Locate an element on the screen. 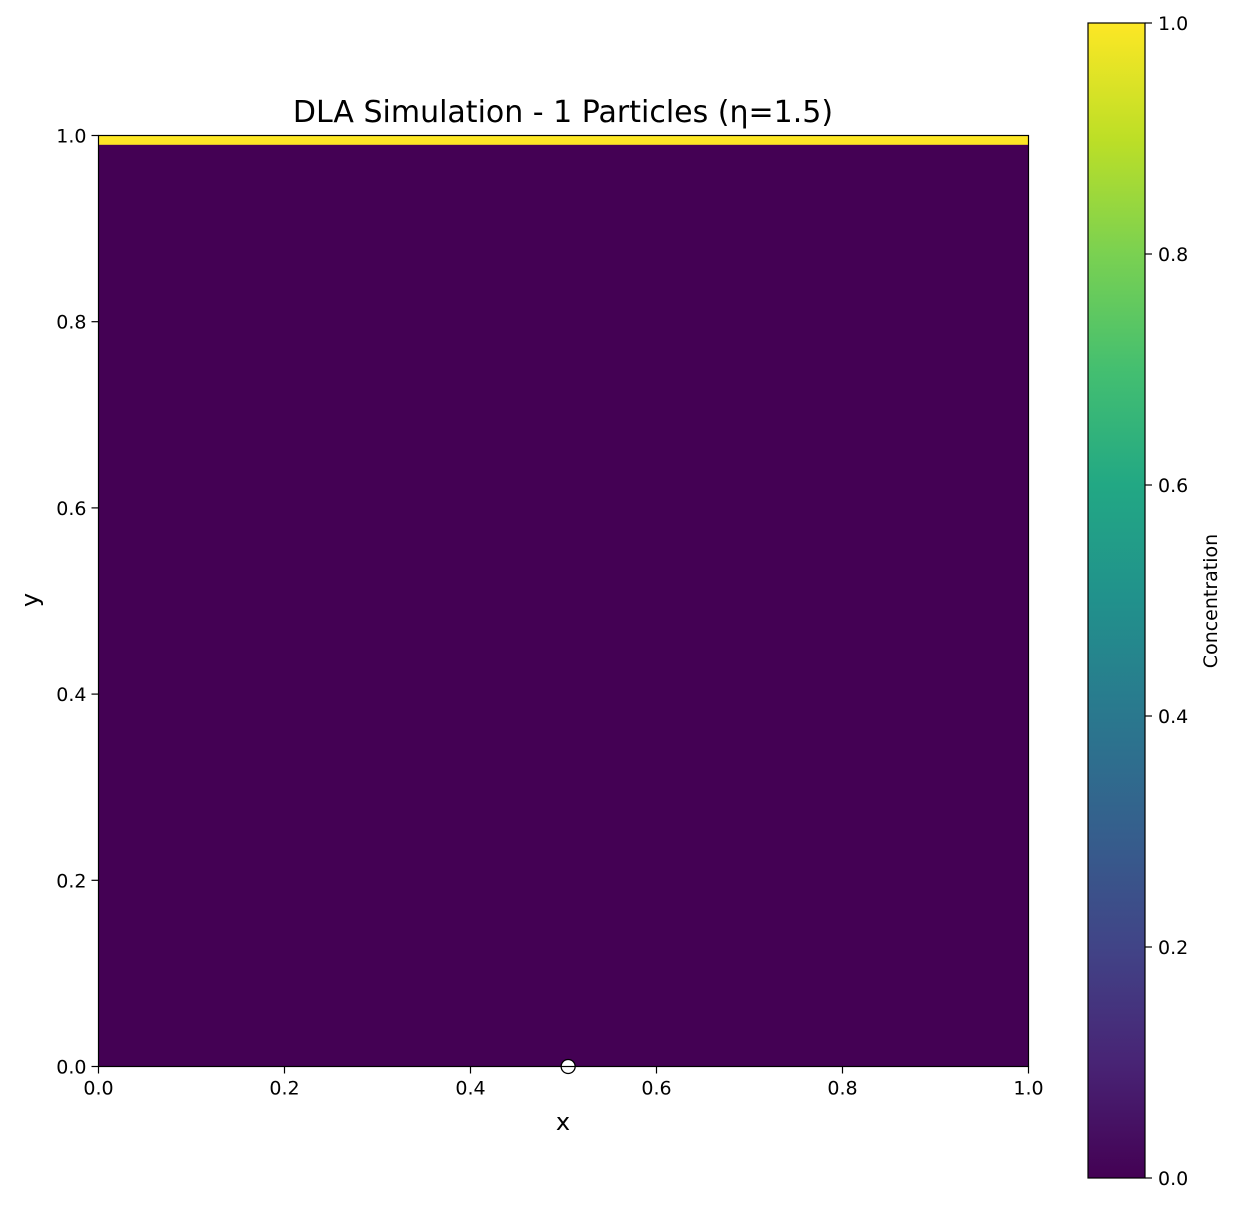 Image resolution: width=1235 pixels, height=1209 pixels. y-tick-label: 0.4 is located at coordinates (71, 695).